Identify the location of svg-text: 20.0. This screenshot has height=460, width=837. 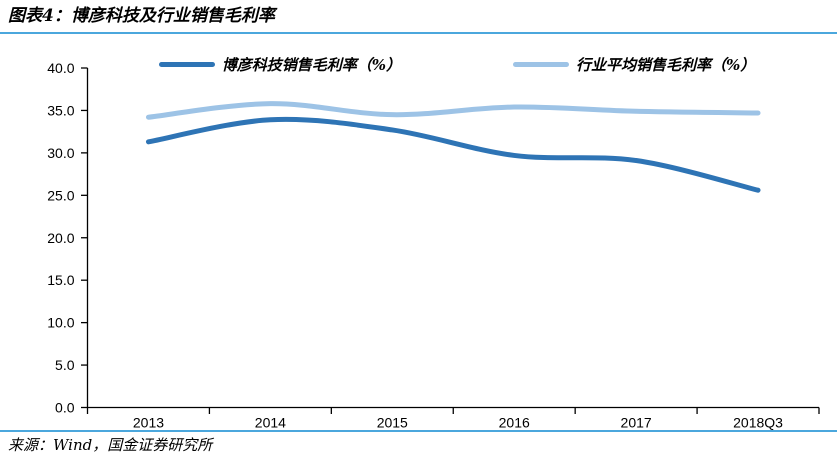
(60, 238).